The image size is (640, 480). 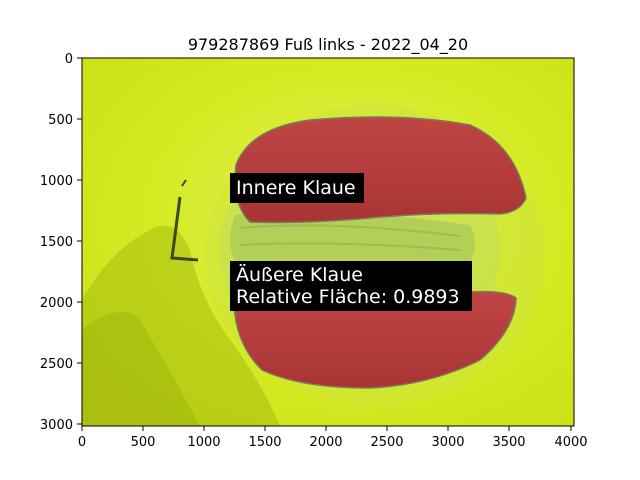 I want to click on x-tick-label: 500, so click(x=143, y=442).